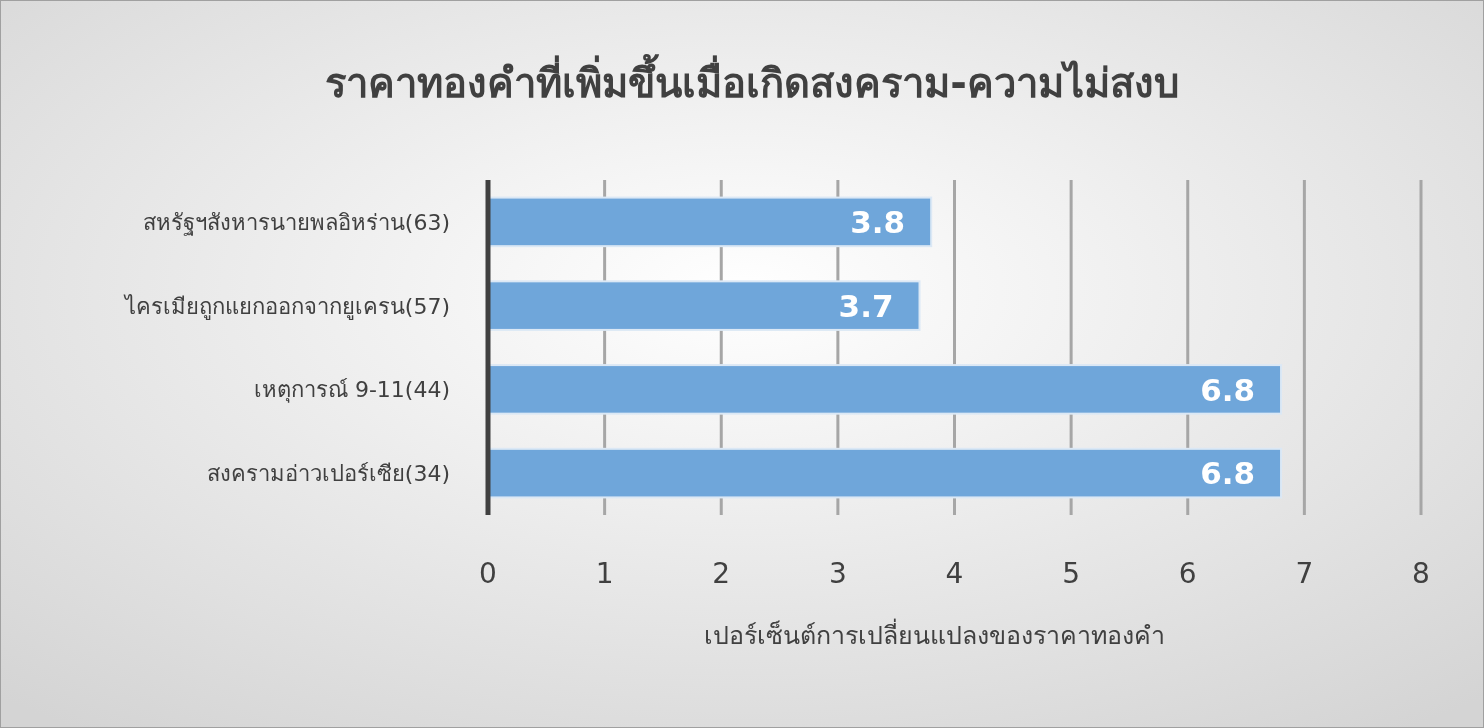 The width and height of the screenshot is (1484, 728). I want to click on x-tick-label: 0, so click(488, 573).